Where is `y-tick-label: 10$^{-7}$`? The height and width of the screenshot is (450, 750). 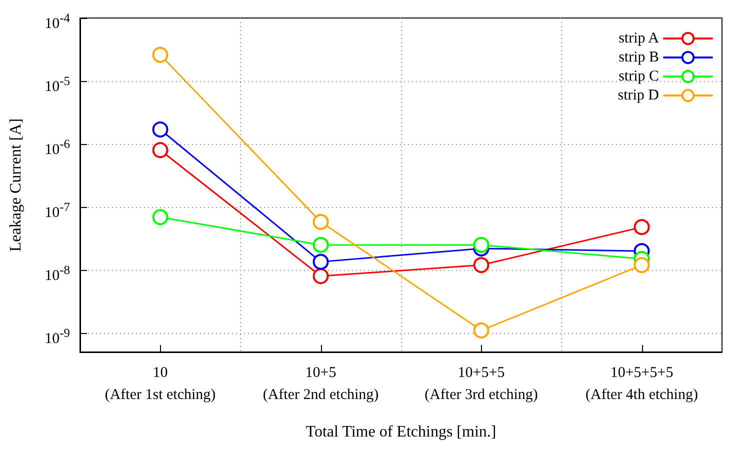
y-tick-label: 10$^{-7}$ is located at coordinates (57, 211).